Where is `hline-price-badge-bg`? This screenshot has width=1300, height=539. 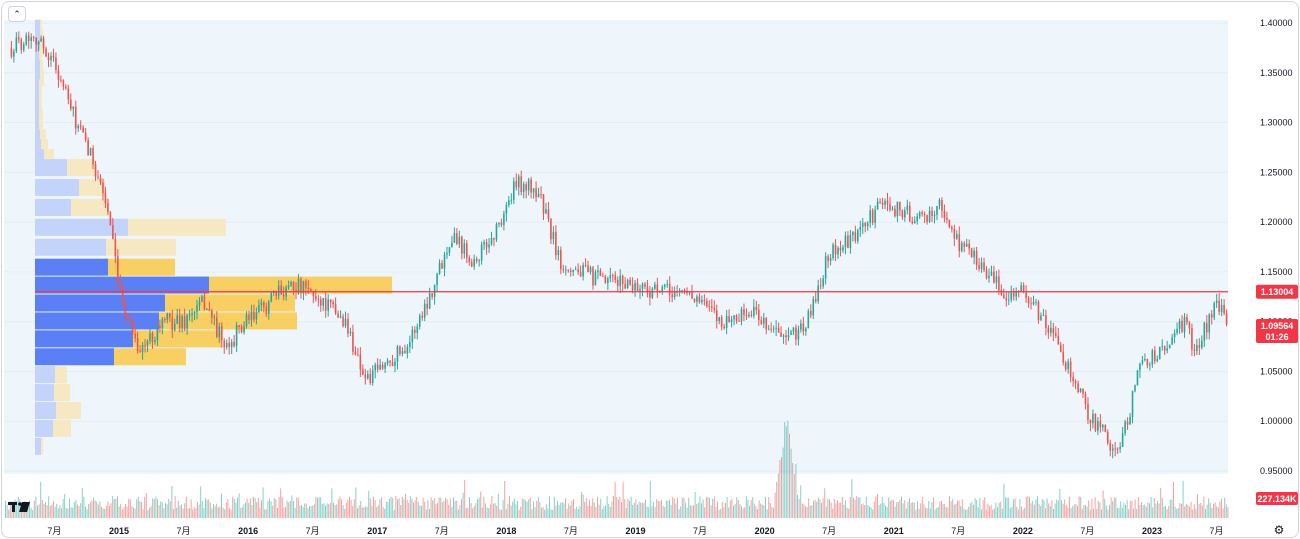 hline-price-badge-bg is located at coordinates (1277, 291).